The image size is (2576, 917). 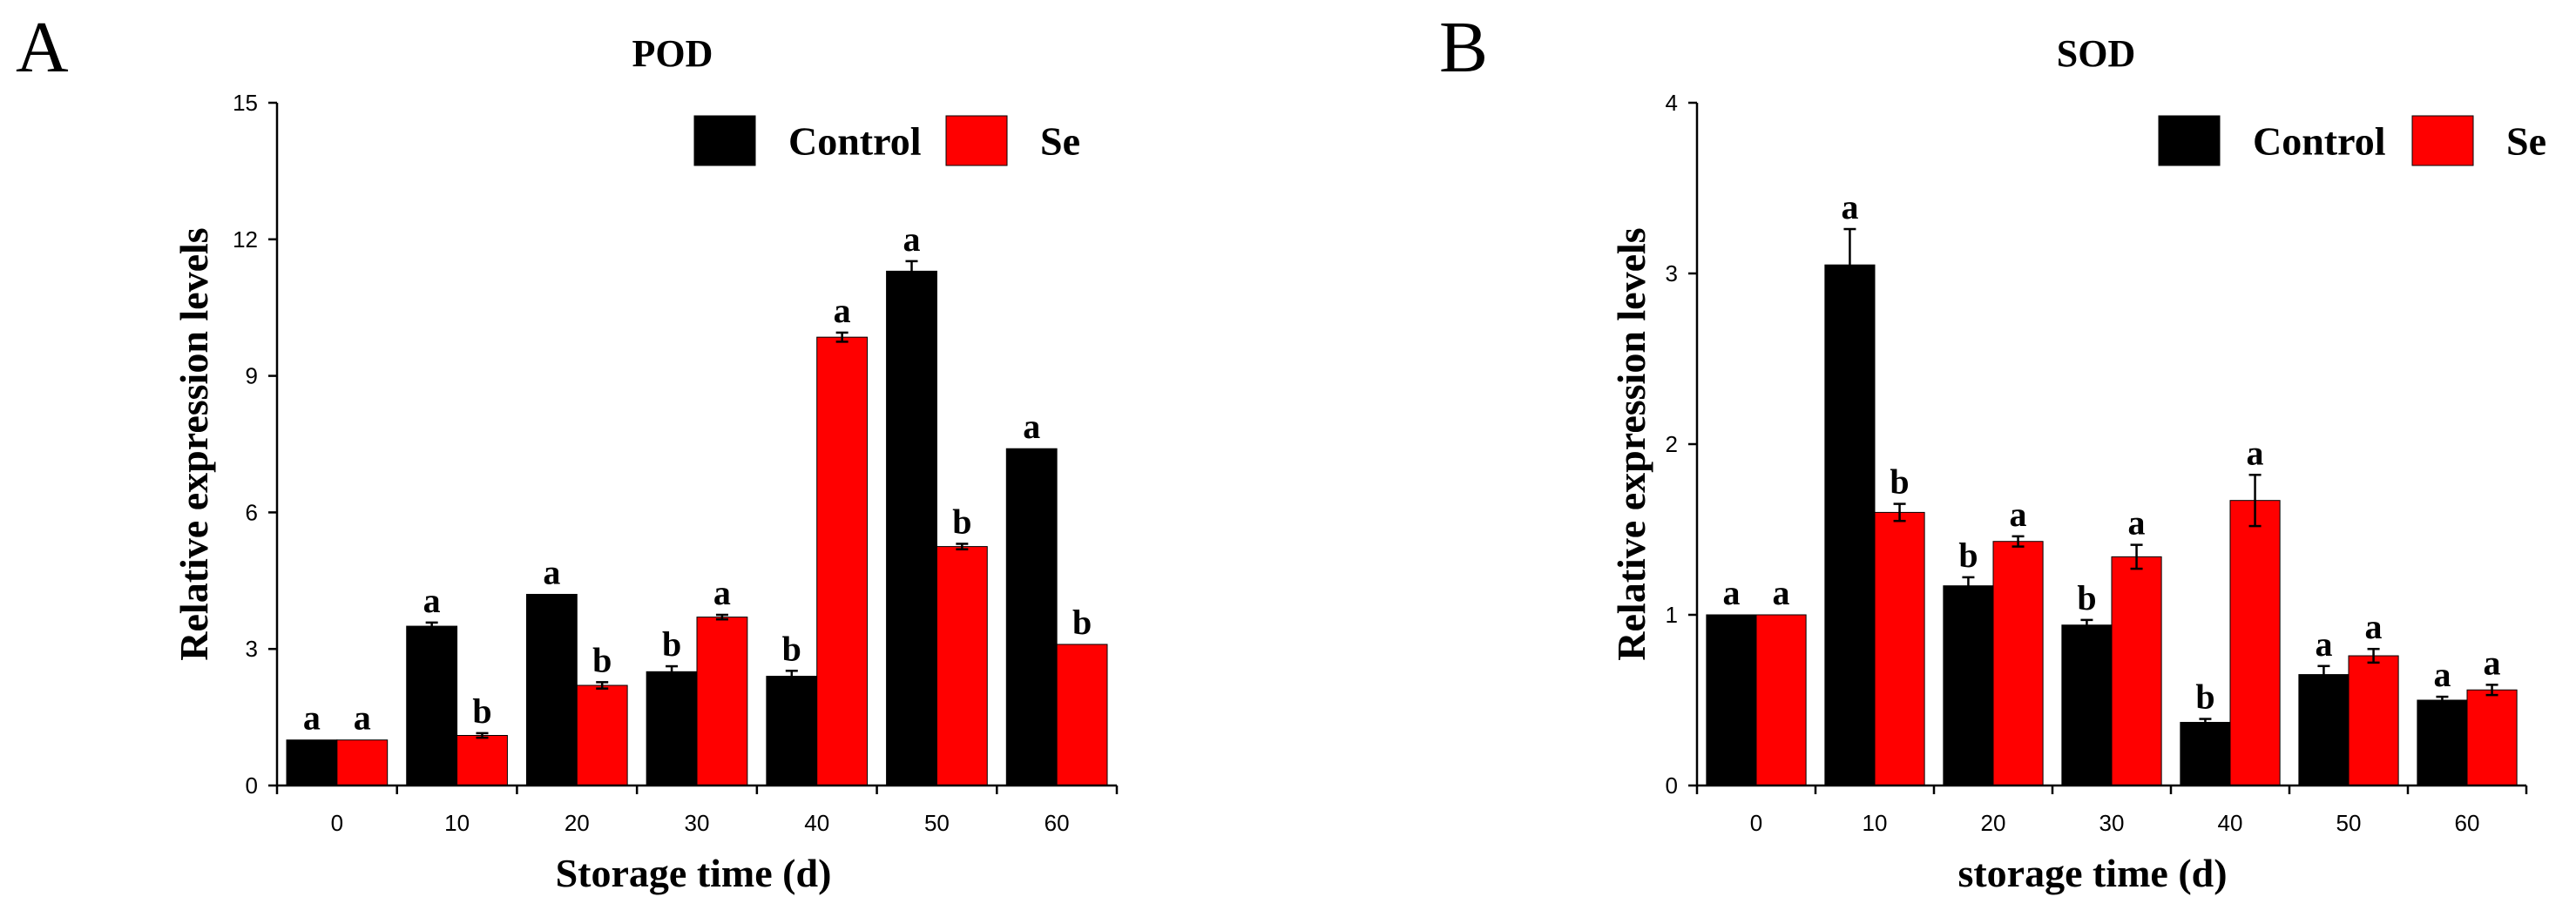 I want to click on y-tick-label: 0, so click(x=1672, y=786).